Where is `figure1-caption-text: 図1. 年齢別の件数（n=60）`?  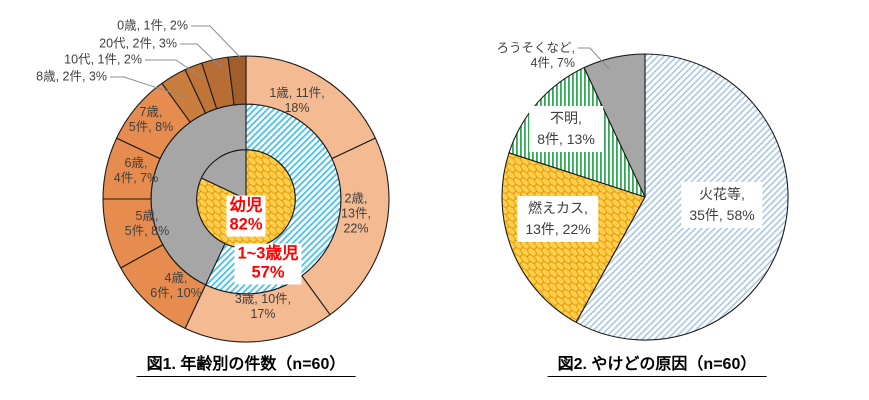
figure1-caption-text: 図1. 年齢別の件数（n=60） is located at coordinates (246, 366).